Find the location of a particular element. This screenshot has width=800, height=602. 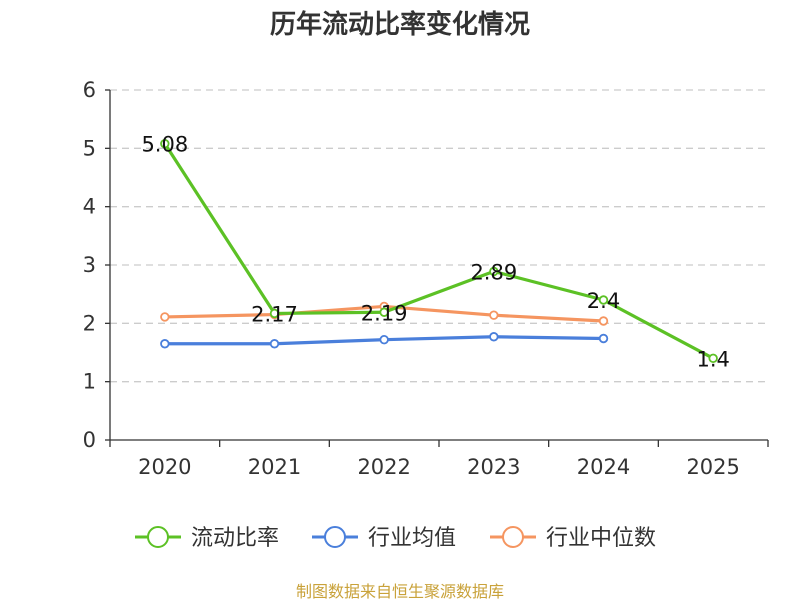

y-tick-label: 4 is located at coordinates (89, 207).